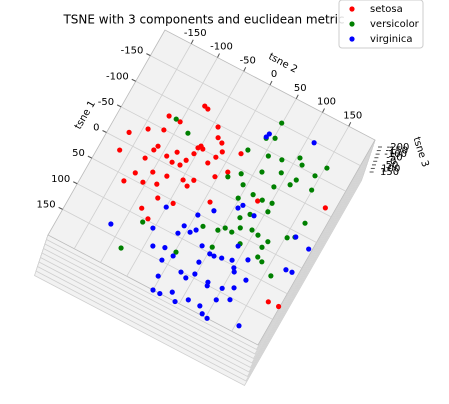 This screenshot has width=449, height=404. What do you see at coordinates (420, 152) in the screenshot?
I see `z-axis-label: tsne 3` at bounding box center [420, 152].